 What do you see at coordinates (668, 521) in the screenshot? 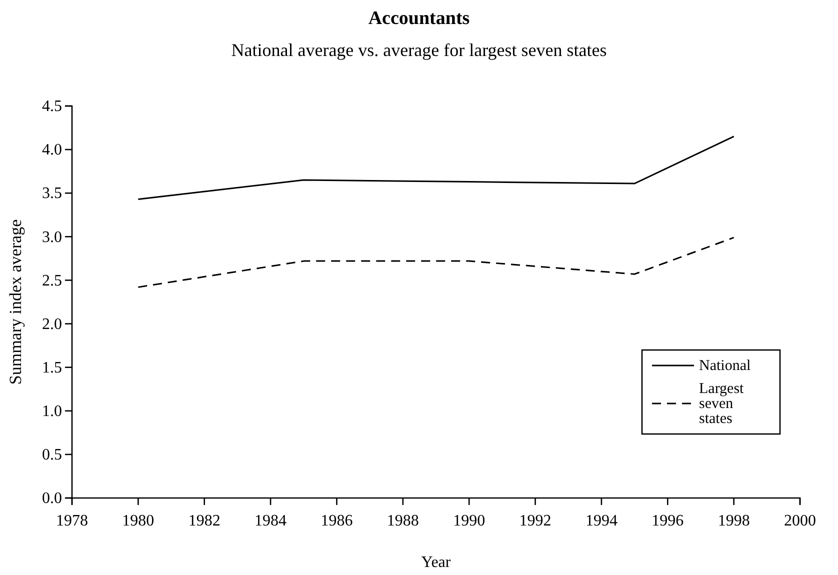
I see `x-tick-label: 1996` at bounding box center [668, 521].